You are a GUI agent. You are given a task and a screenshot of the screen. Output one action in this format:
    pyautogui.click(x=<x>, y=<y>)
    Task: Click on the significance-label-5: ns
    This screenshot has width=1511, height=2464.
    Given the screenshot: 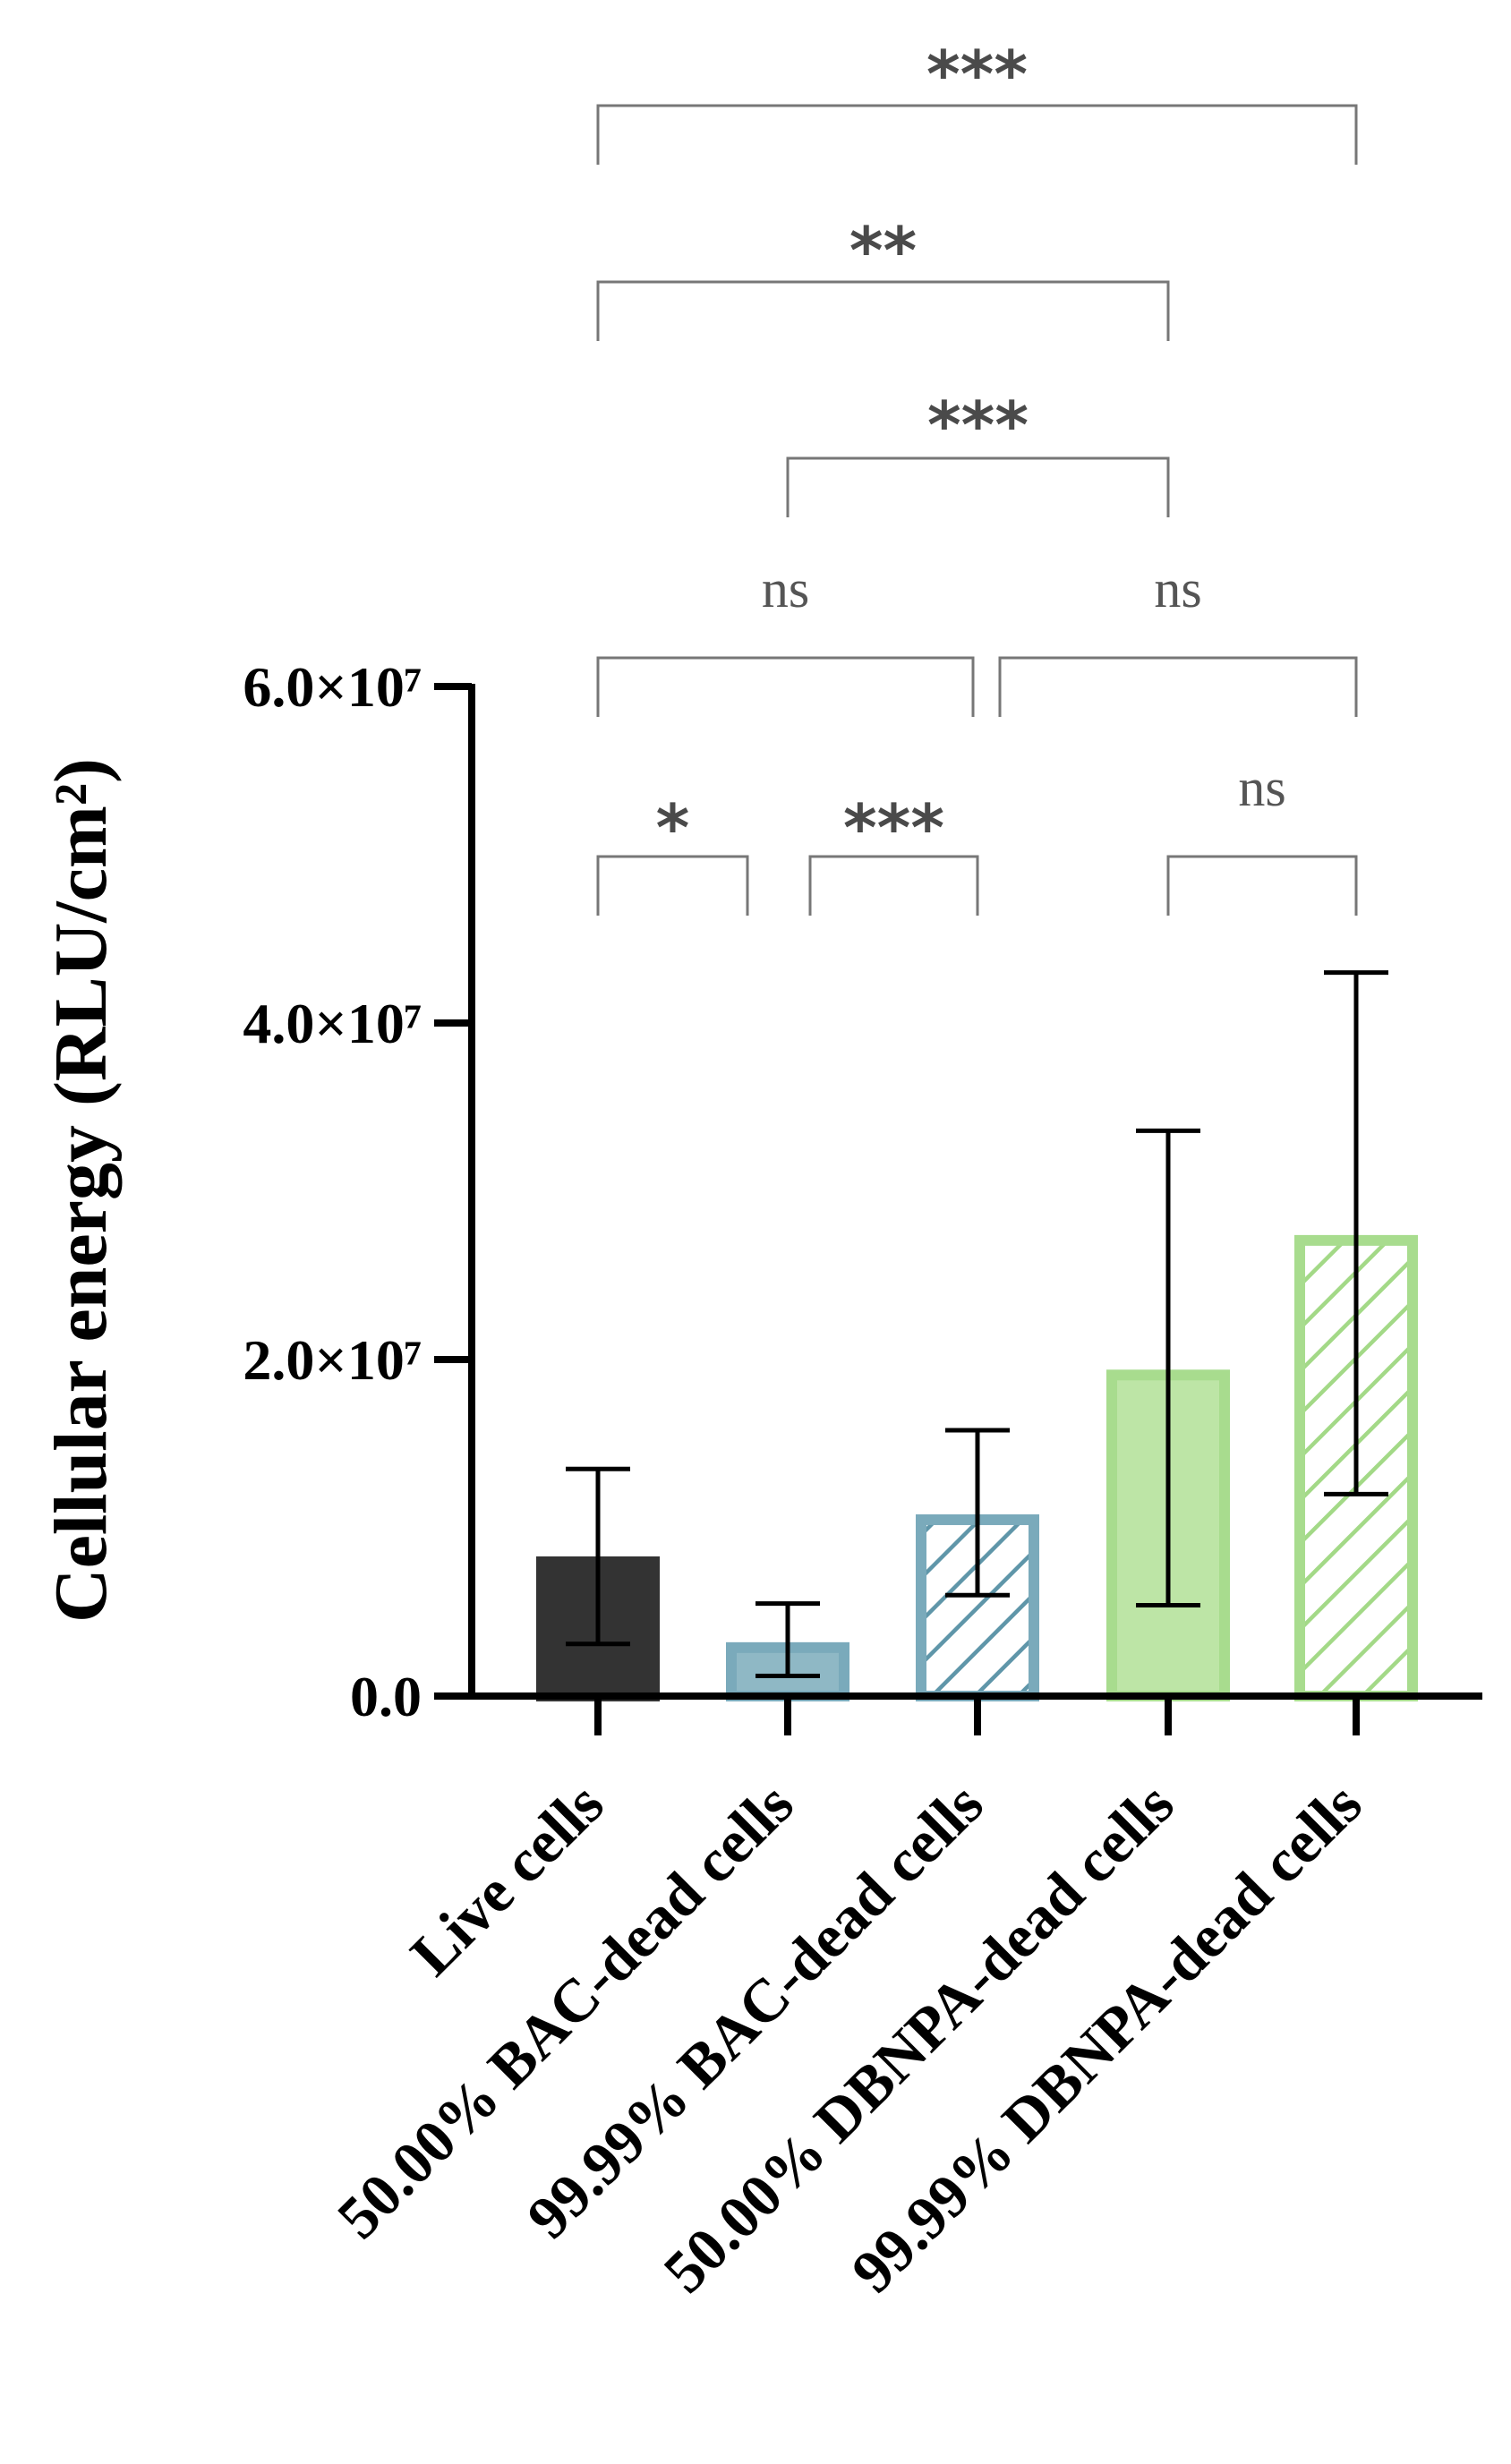 What is the action you would take?
    pyautogui.click(x=1177, y=589)
    